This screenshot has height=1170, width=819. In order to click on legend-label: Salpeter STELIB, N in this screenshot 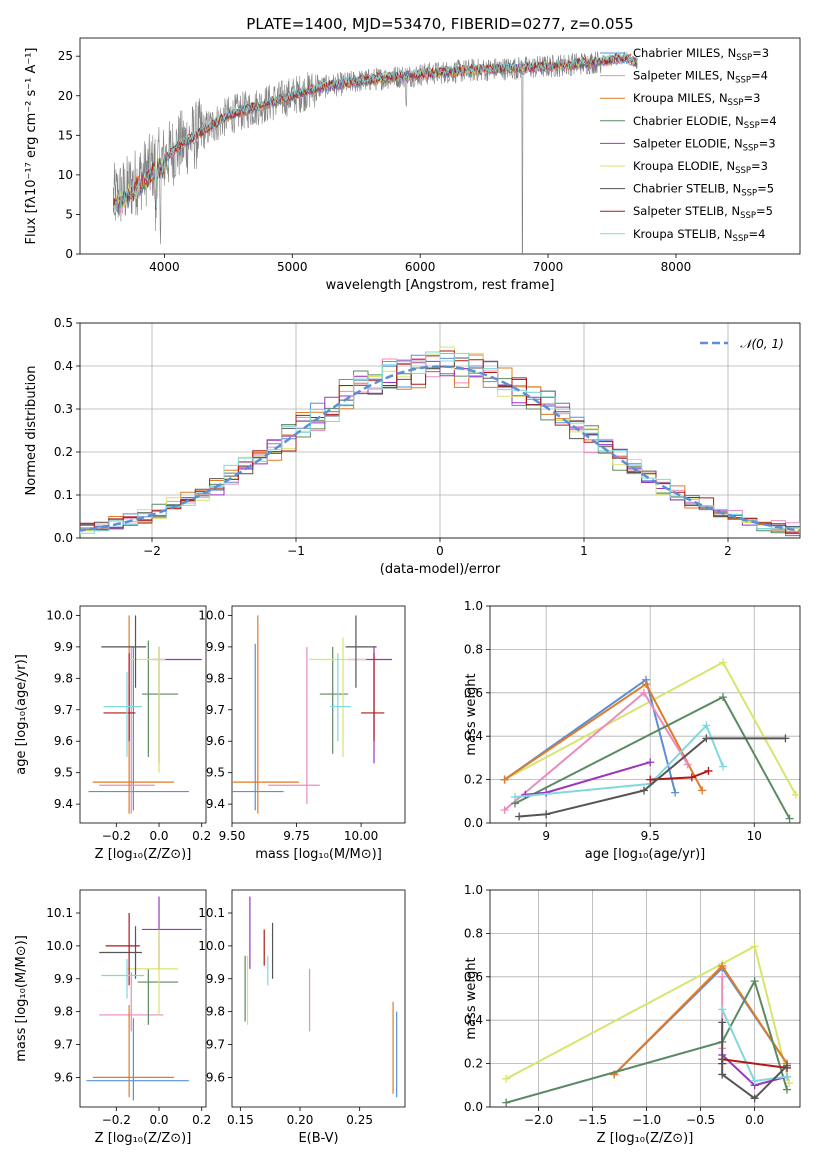, I will do `click(686, 211)`.